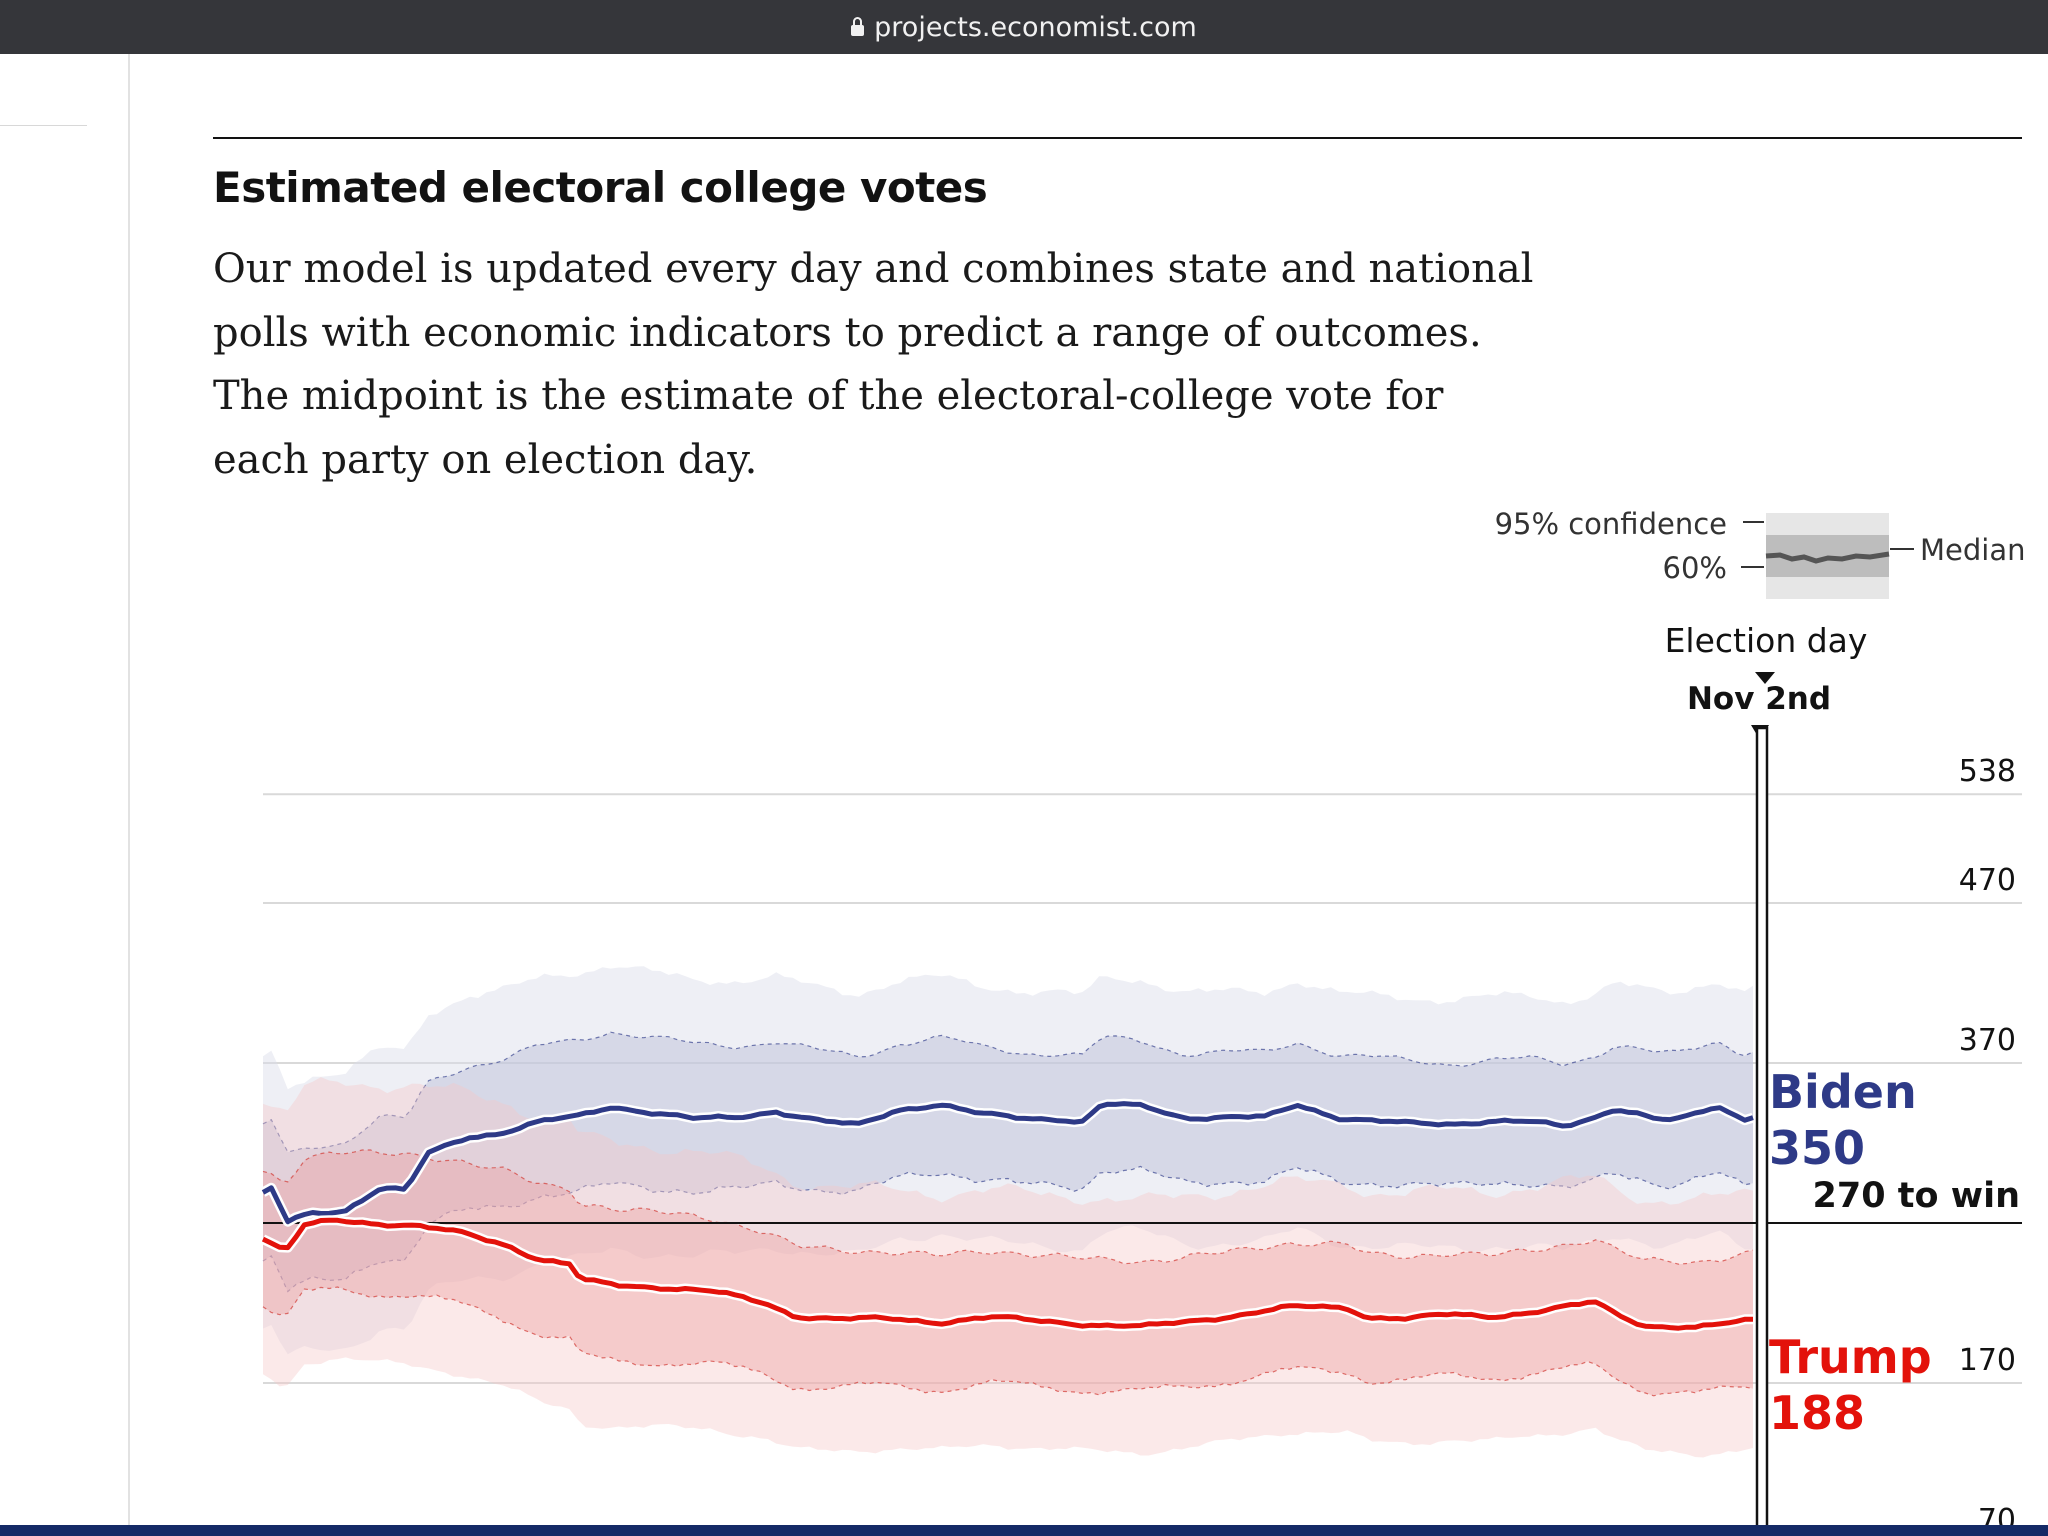 Image resolution: width=2048 pixels, height=1536 pixels. I want to click on trump-median-line, so click(1007, 1274).